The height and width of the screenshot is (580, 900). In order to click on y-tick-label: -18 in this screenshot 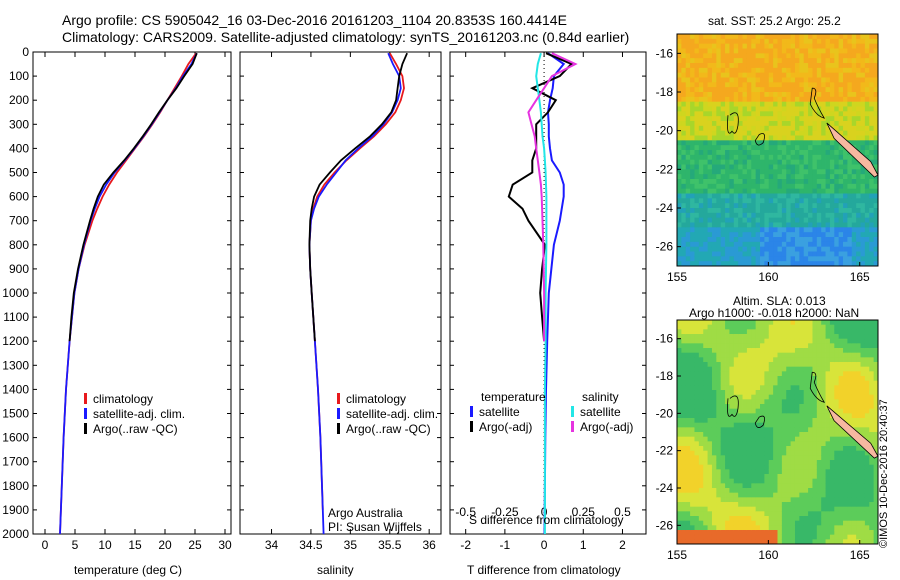, I will do `click(665, 92)`.